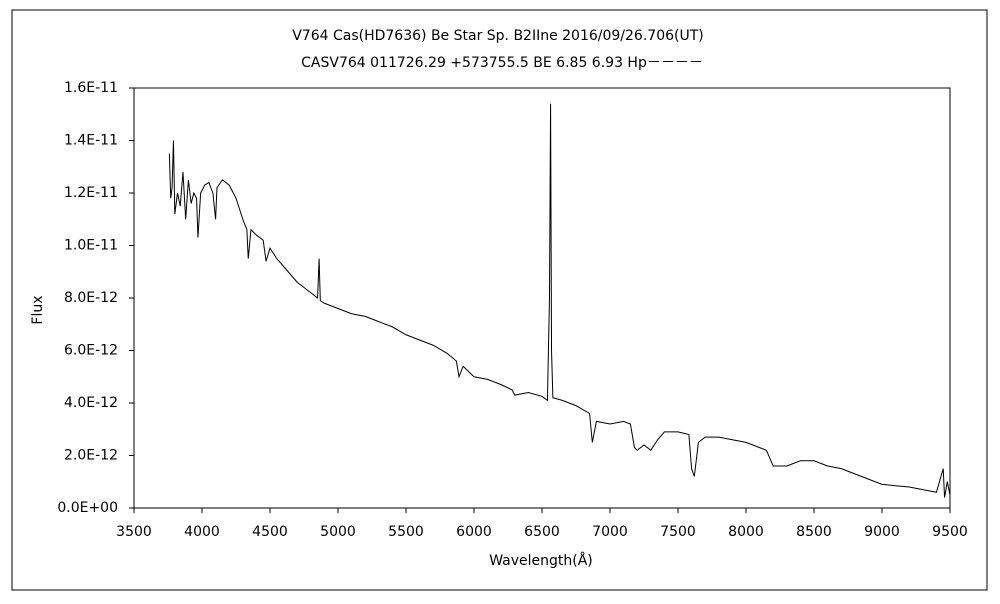 Image resolution: width=1000 pixels, height=604 pixels. I want to click on y-tick-label: 1.4E-11, so click(91, 141).